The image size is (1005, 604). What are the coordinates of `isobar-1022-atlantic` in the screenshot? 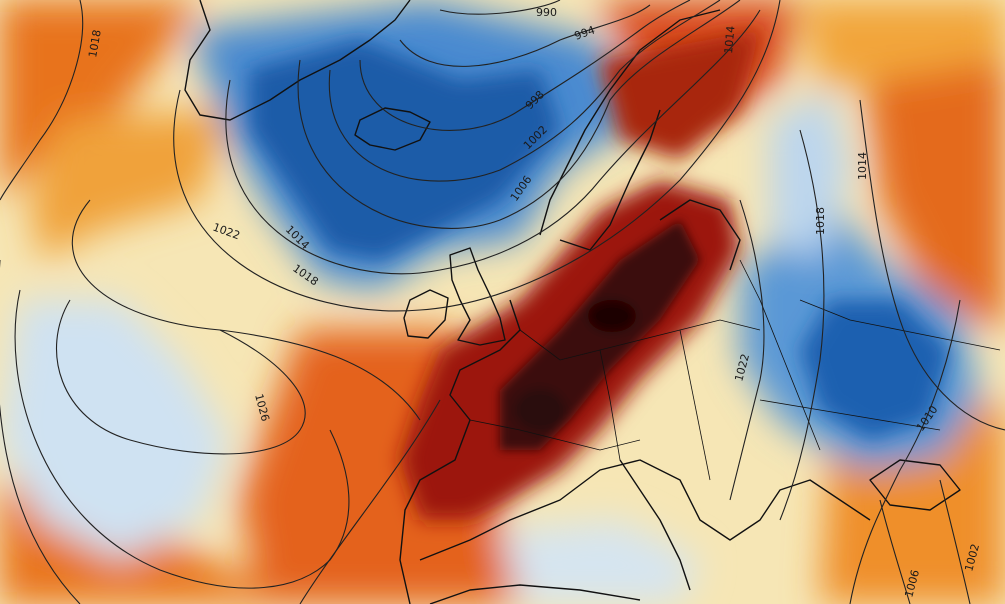 It's located at (246, 310).